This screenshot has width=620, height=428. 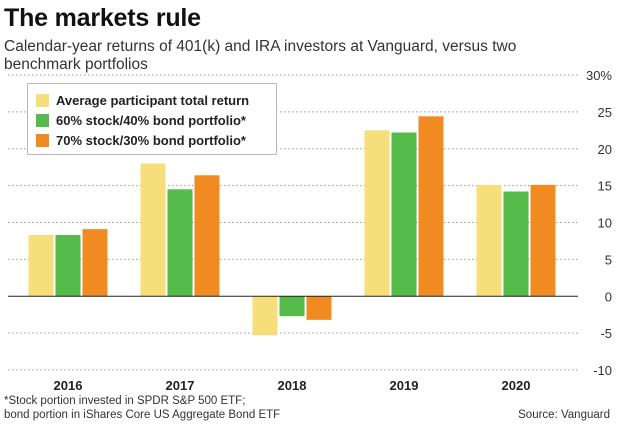 What do you see at coordinates (605, 149) in the screenshot?
I see `y-tick-label: 20` at bounding box center [605, 149].